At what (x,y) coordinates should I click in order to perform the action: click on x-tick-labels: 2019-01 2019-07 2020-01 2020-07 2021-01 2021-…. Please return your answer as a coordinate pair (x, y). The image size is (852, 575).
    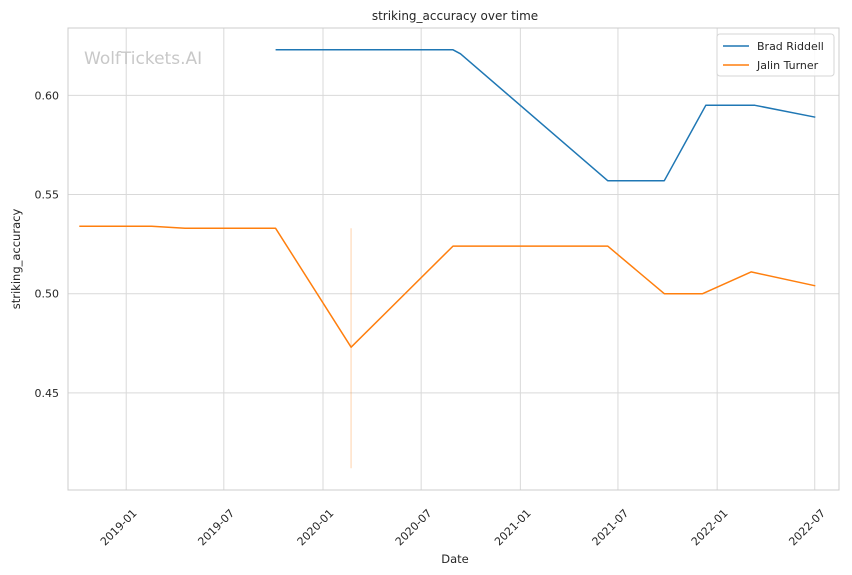
    Looking at the image, I should click on (463, 528).